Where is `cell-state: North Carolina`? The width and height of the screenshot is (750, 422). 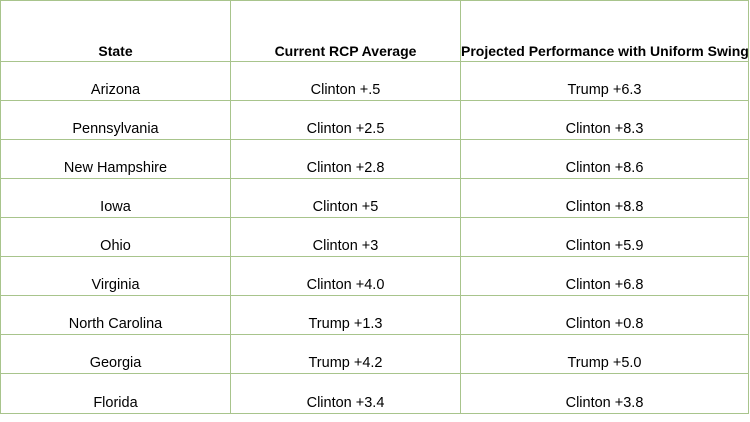 cell-state: North Carolina is located at coordinates (115, 315).